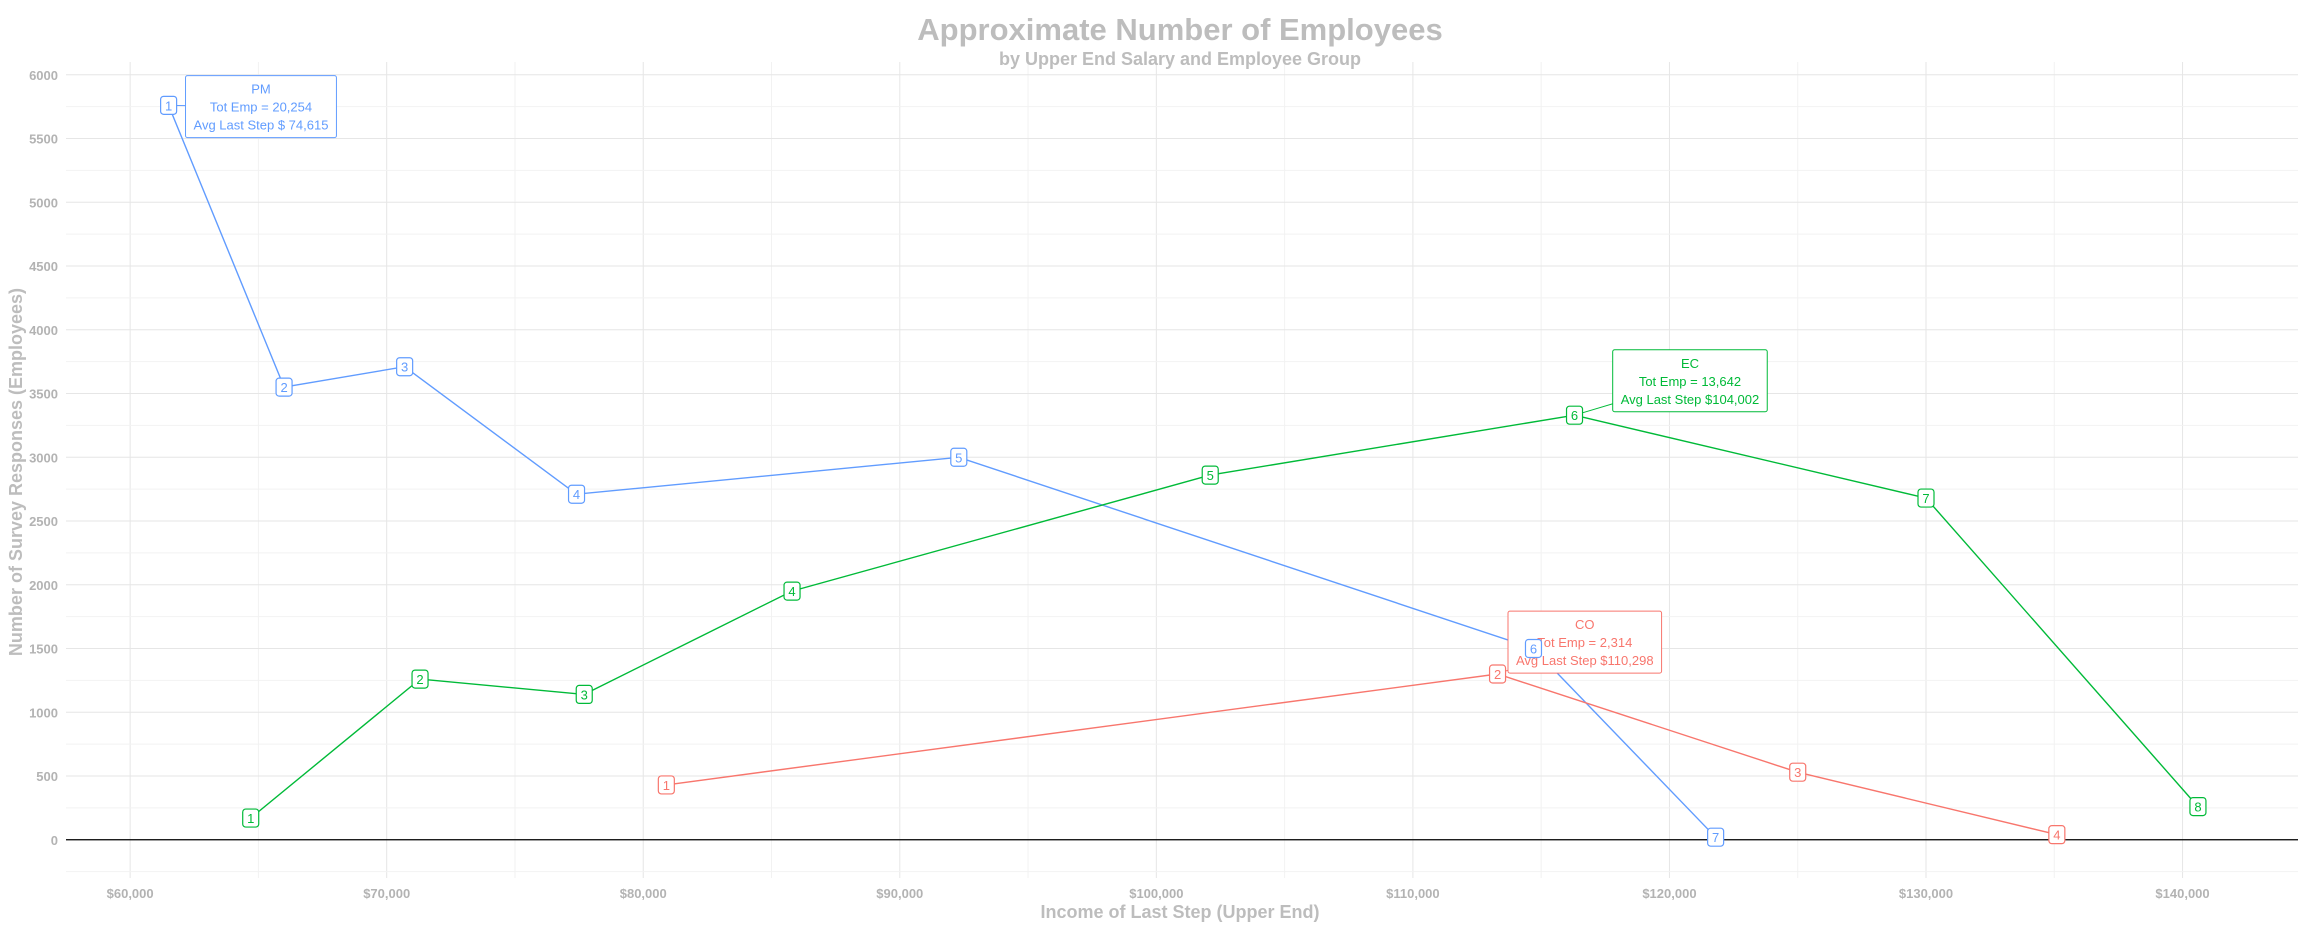  I want to click on y-tick-label: 1500, so click(43, 649).